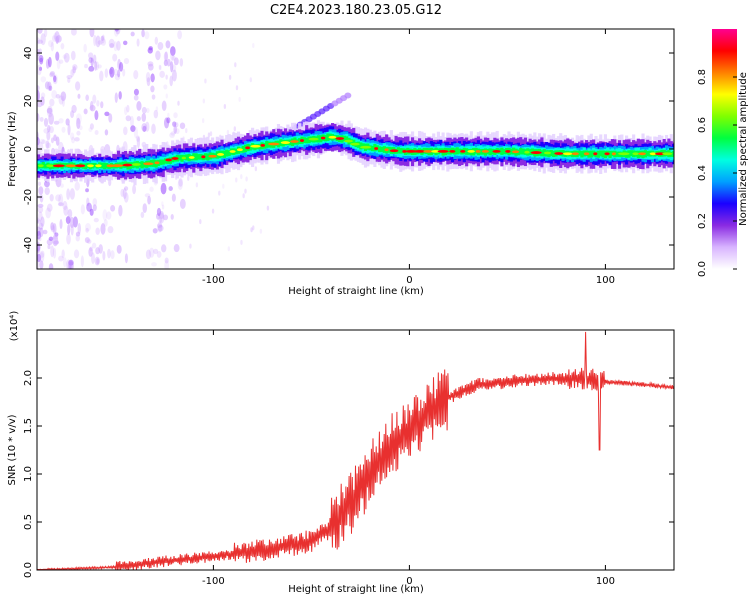 The width and height of the screenshot is (750, 600). What do you see at coordinates (28, 245) in the screenshot?
I see `y-tick-label: -40` at bounding box center [28, 245].